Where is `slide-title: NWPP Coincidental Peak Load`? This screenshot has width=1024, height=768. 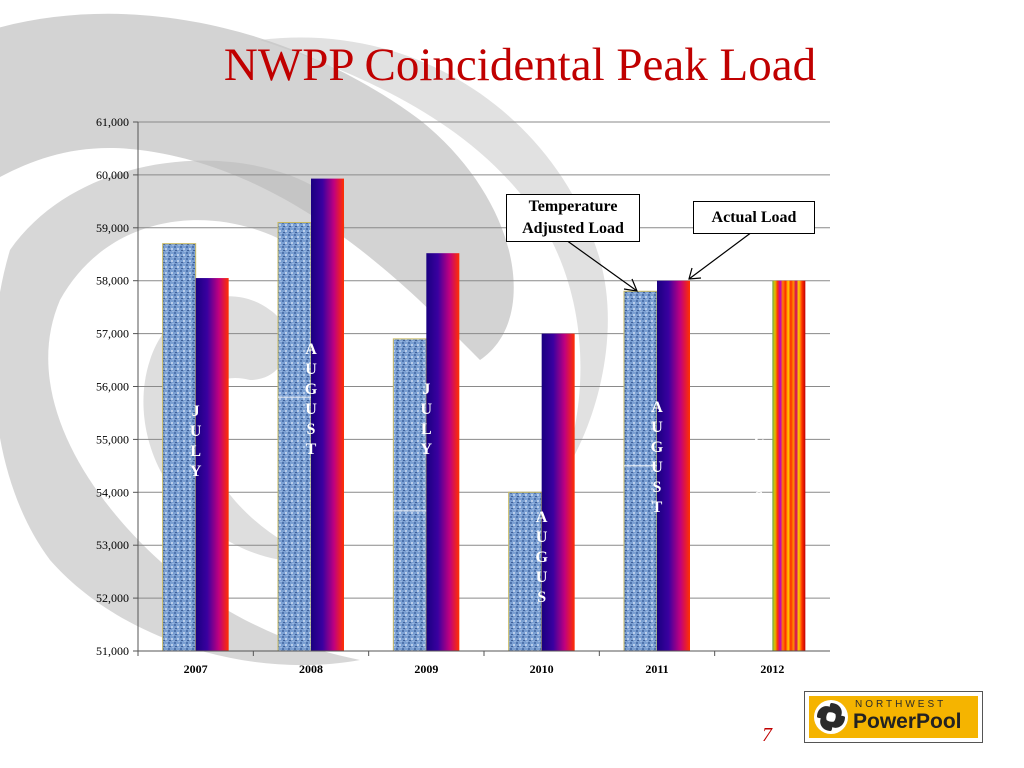
slide-title: NWPP Coincidental Peak Load is located at coordinates (520, 65).